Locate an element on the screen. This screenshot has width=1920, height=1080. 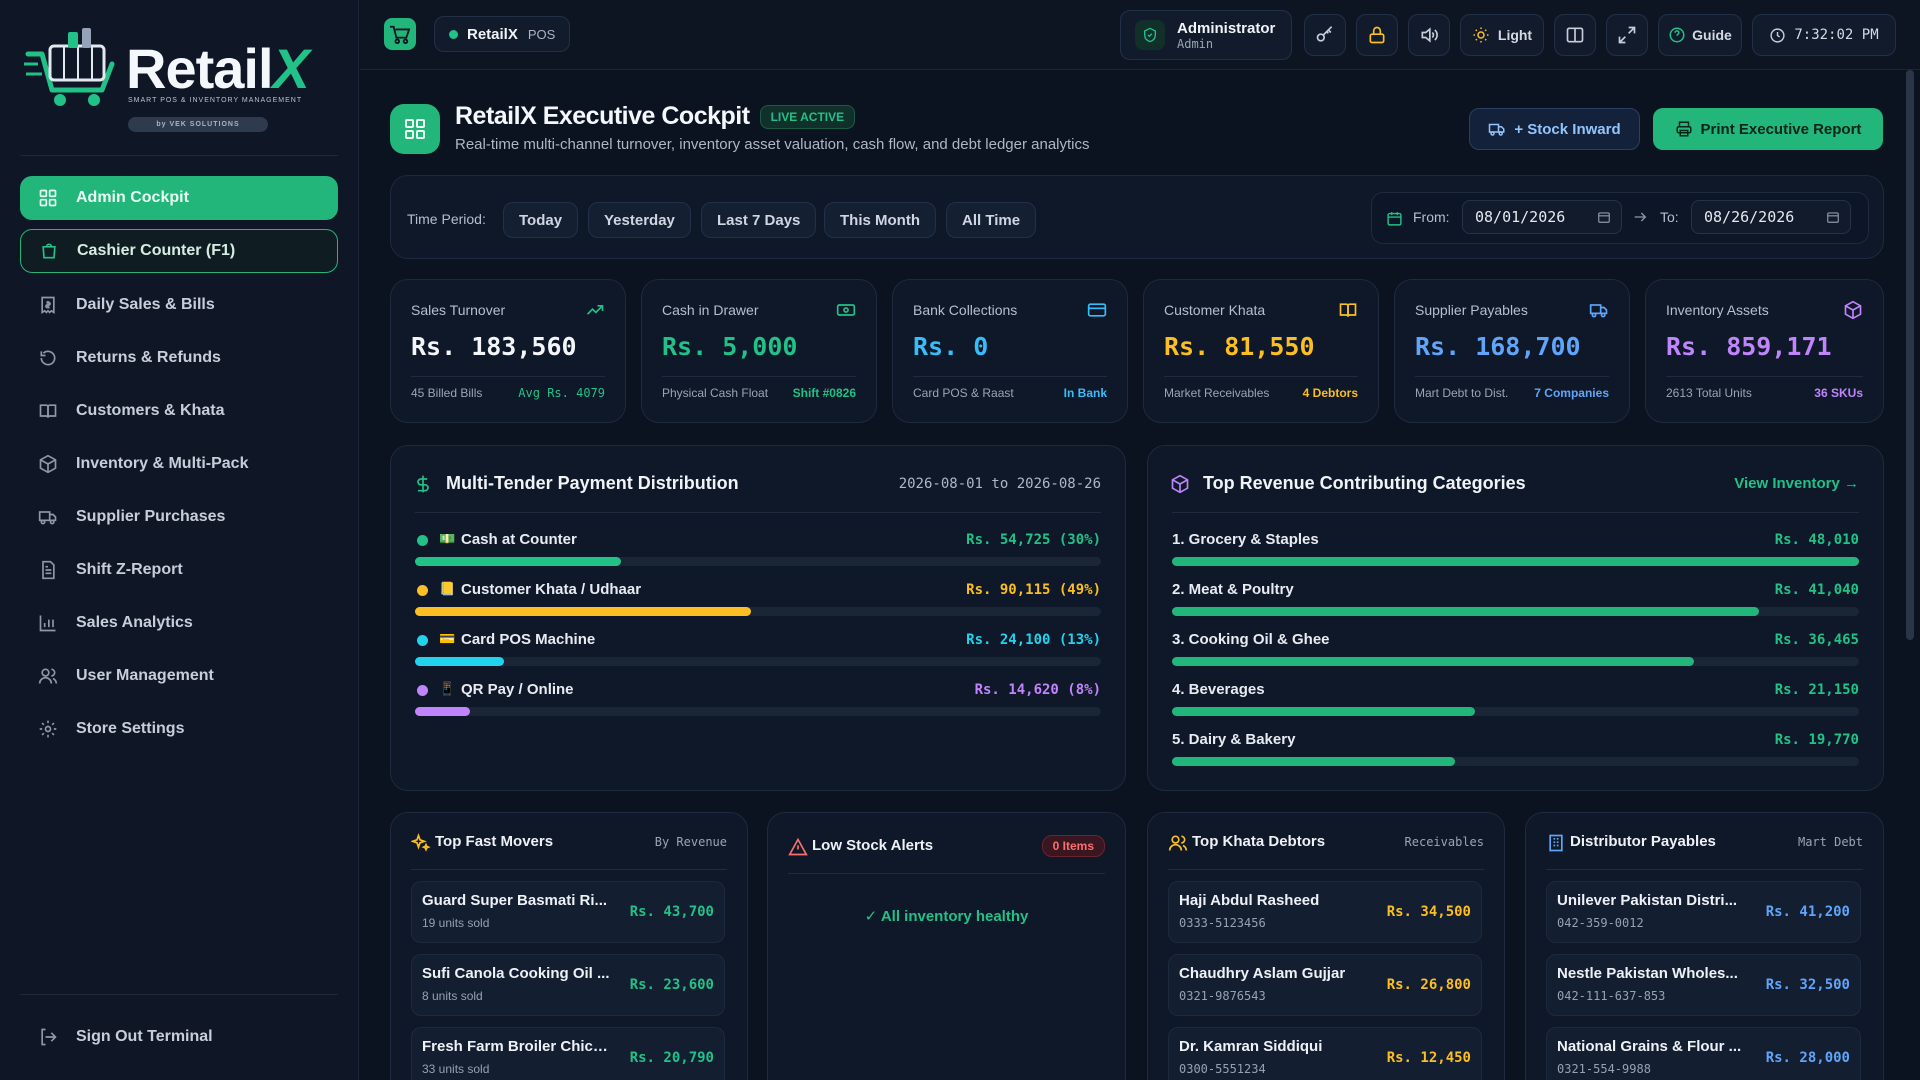
scrollbar-thumb is located at coordinates (1910, 355).